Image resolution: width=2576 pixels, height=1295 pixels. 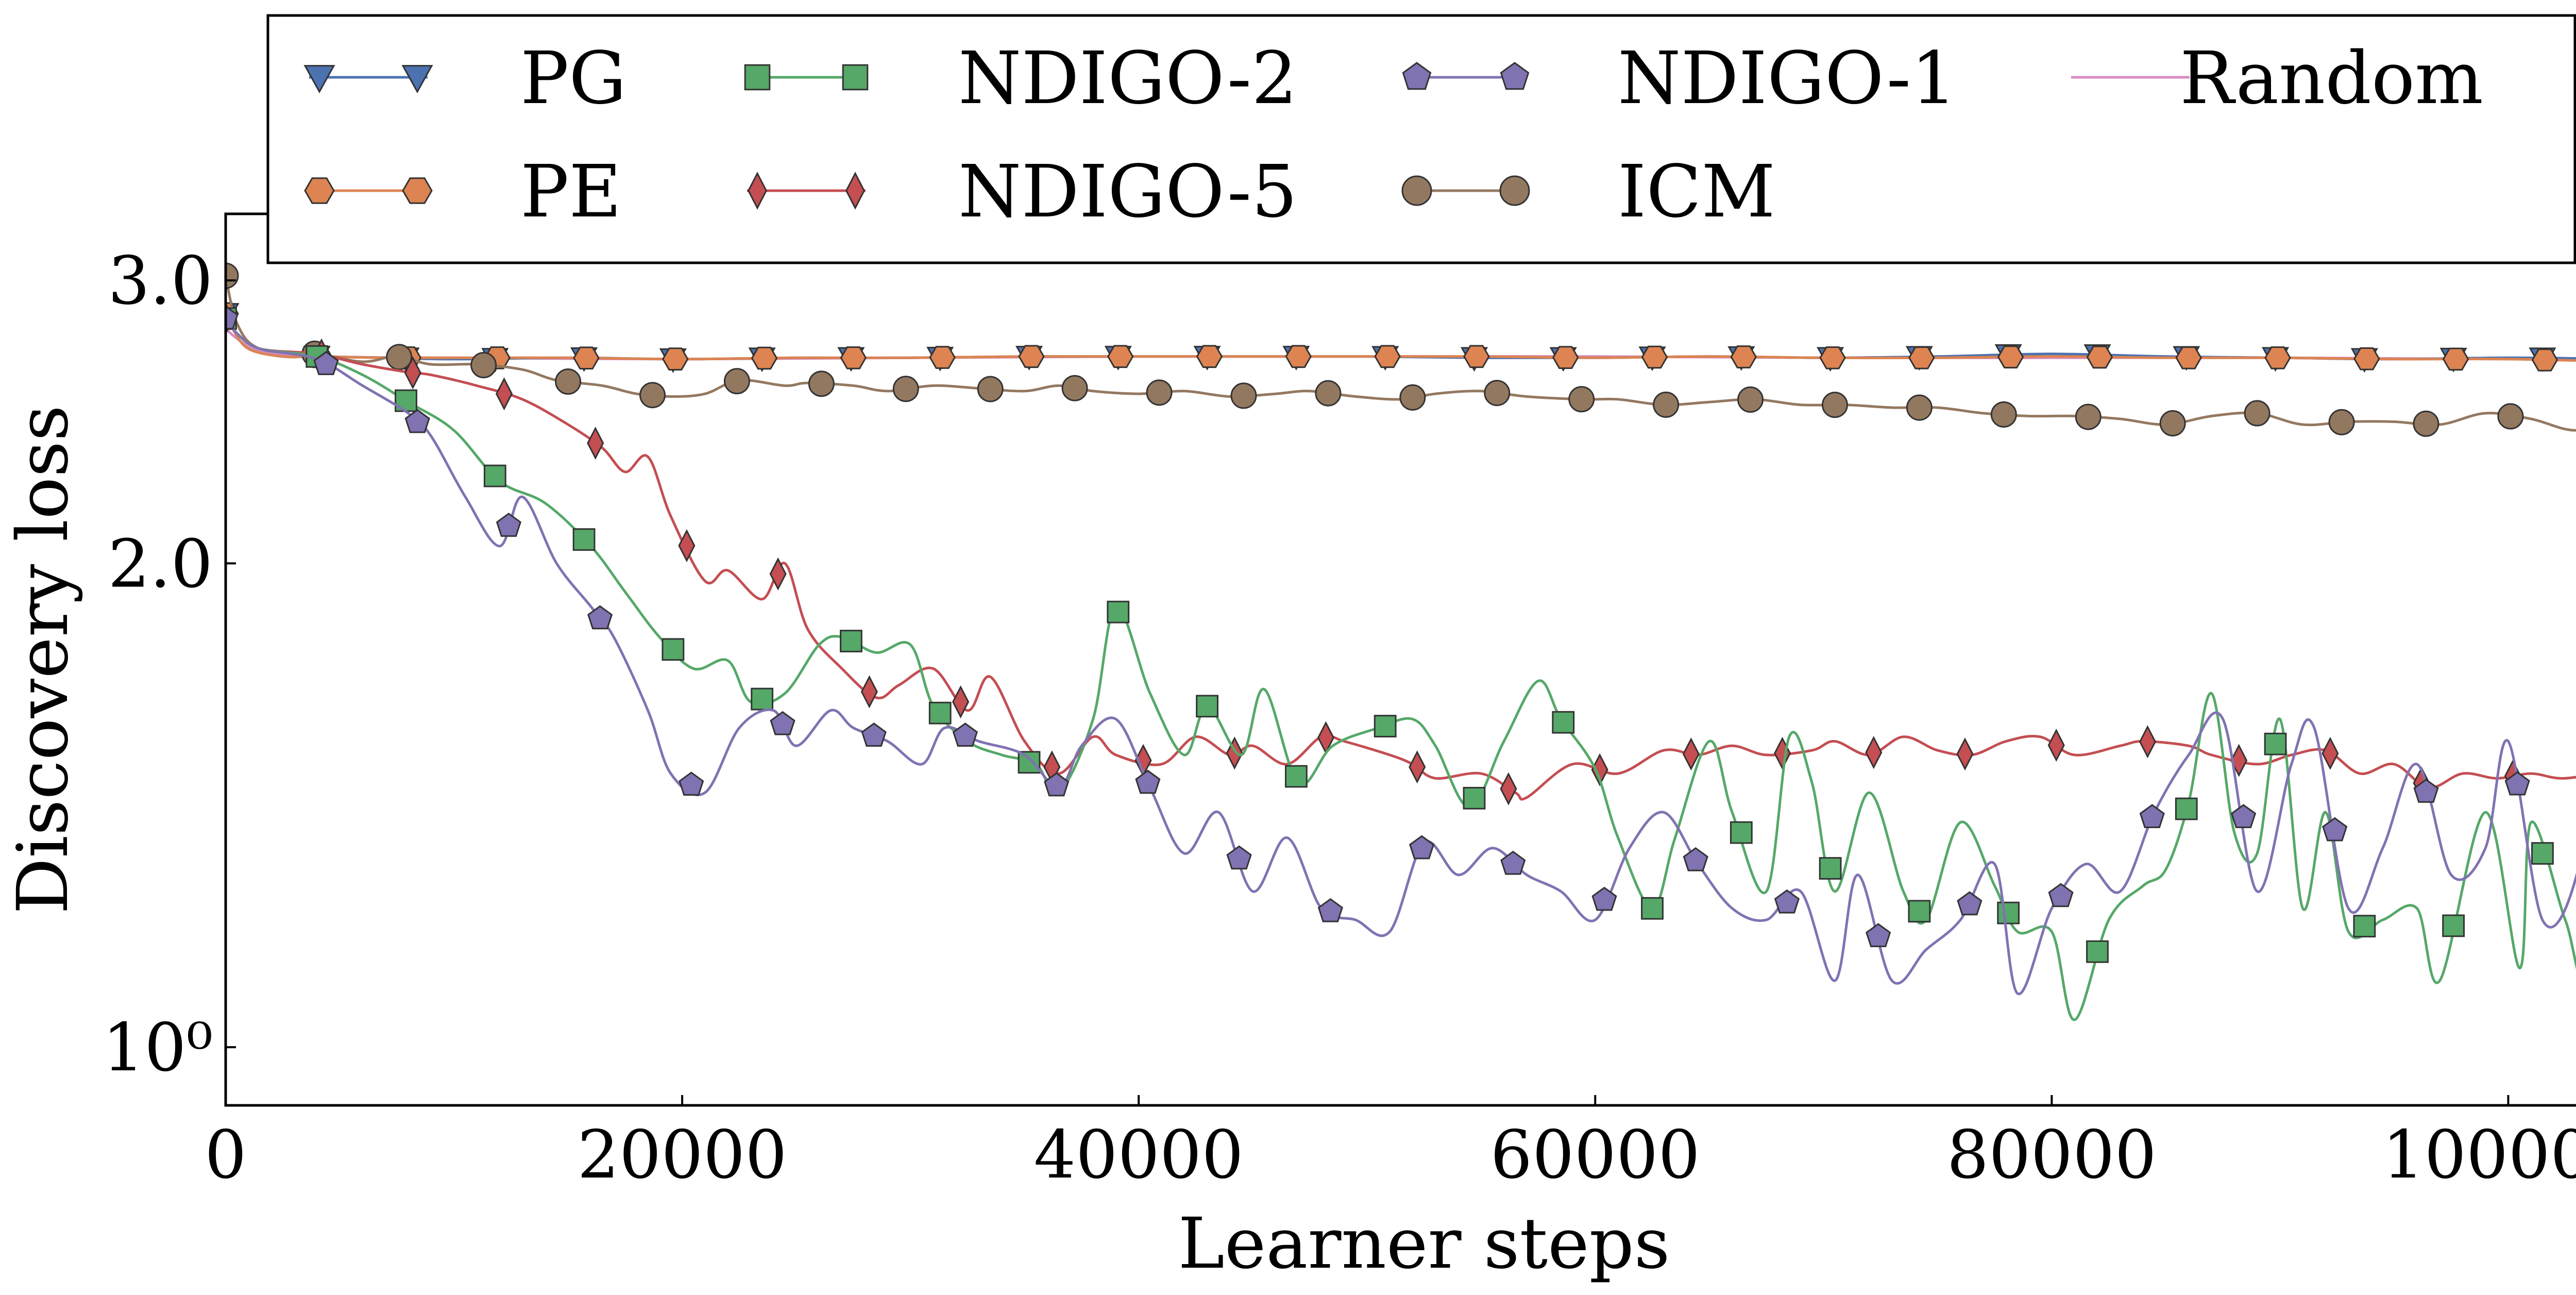 I want to click on legend-item-pe: PE, so click(x=462, y=192).